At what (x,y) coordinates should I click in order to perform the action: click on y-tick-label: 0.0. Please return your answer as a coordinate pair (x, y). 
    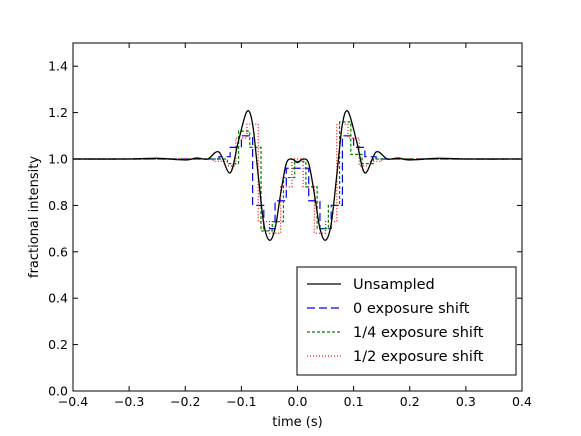
    Looking at the image, I should click on (58, 391).